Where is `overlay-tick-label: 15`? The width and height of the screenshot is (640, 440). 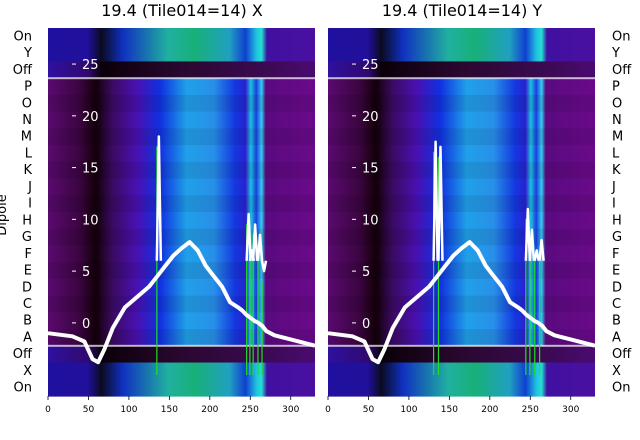 overlay-tick-label: 15 is located at coordinates (90, 169).